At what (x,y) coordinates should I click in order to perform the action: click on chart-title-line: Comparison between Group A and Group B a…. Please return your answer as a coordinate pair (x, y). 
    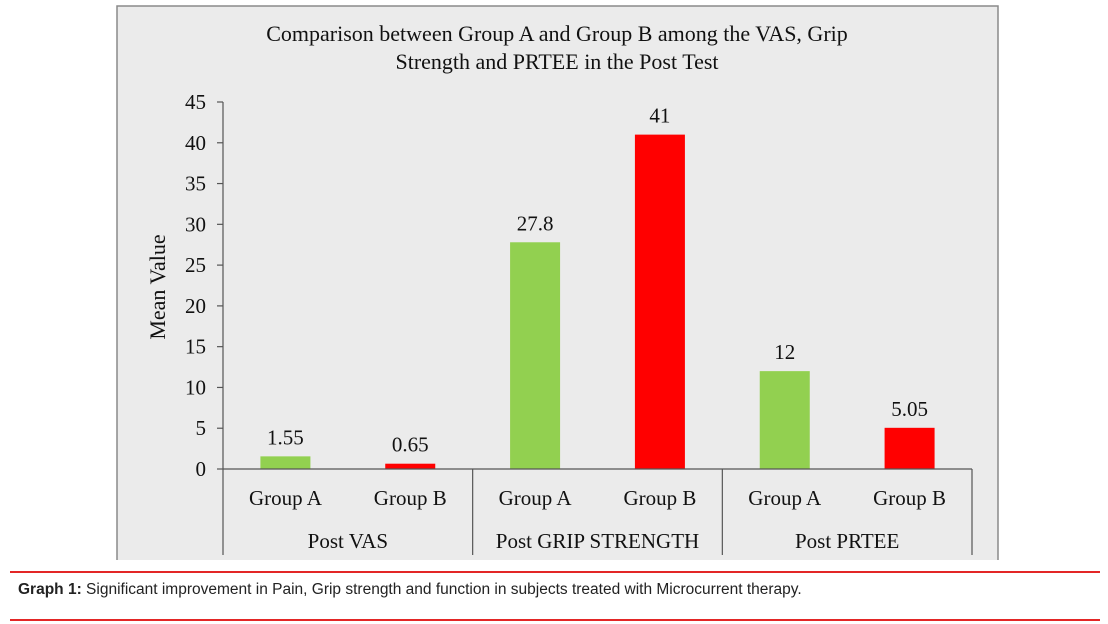
    Looking at the image, I should click on (557, 33).